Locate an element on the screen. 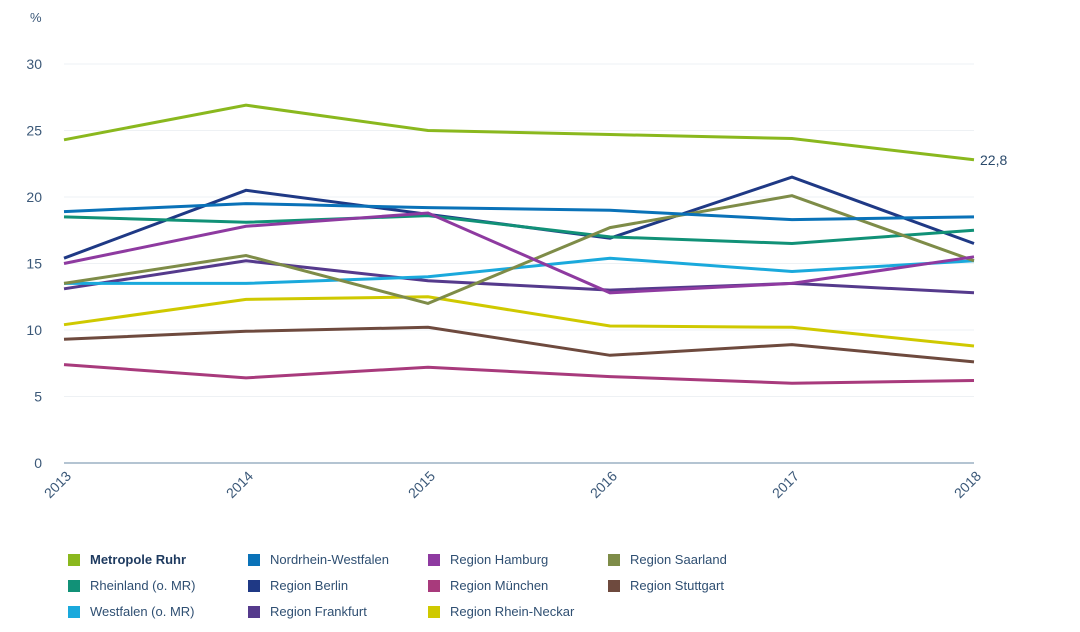 Image resolution: width=1080 pixels, height=632 pixels. series-line-region-rhein-neckar is located at coordinates (519, 321).